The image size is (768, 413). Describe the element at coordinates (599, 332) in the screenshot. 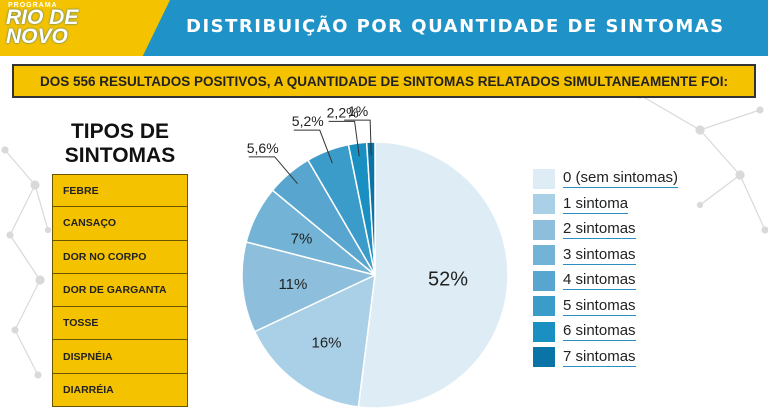

I see `legend-label: 6 sintomas` at that location.